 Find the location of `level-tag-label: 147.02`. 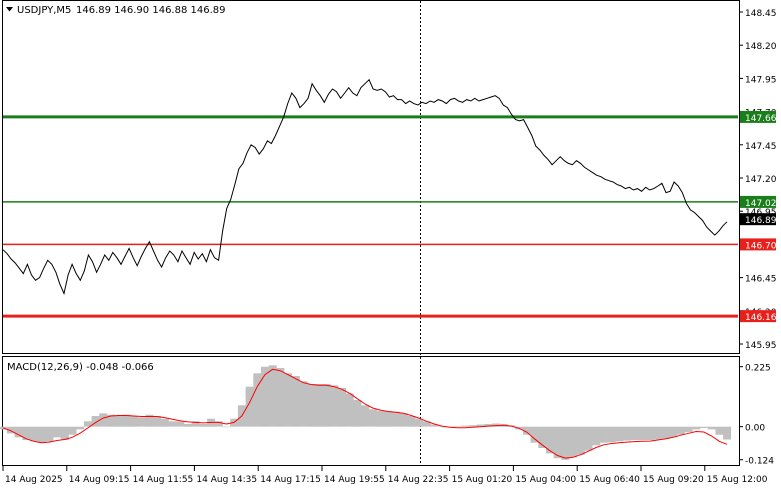

level-tag-label: 147.02 is located at coordinates (761, 204).